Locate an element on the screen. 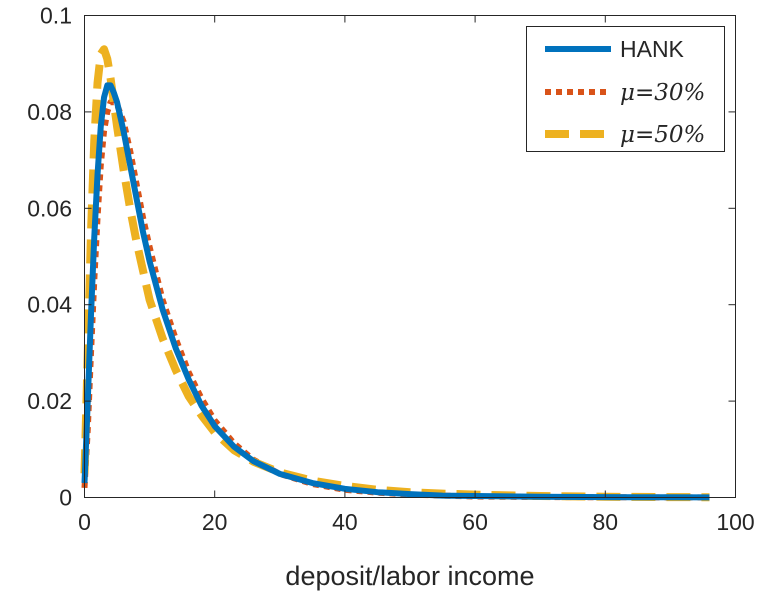 The width and height of the screenshot is (763, 594). legend-label-mu50: μ=50% is located at coordinates (662, 135).